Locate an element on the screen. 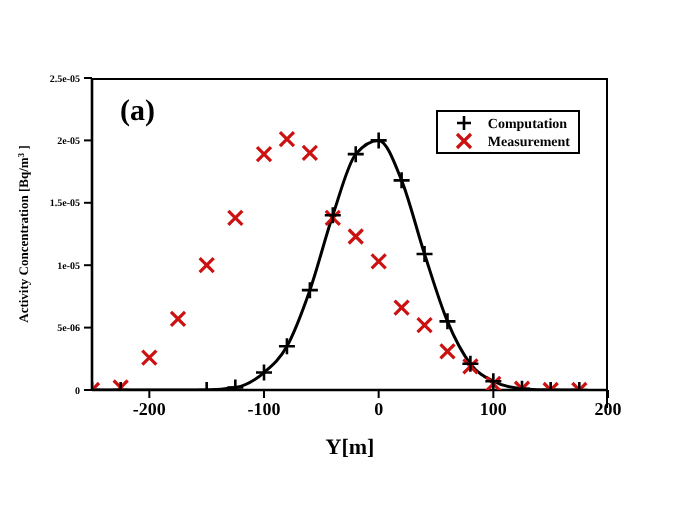 The height and width of the screenshot is (526, 680). x-tick-label: -200 is located at coordinates (149, 408).